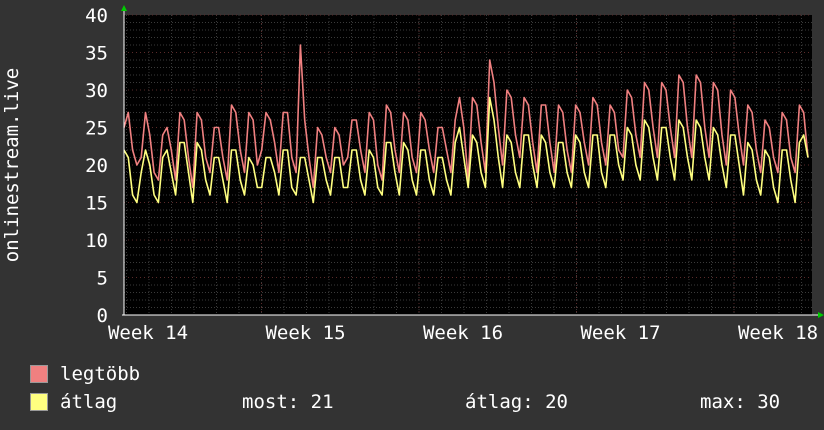  I want to click on y-axis-label: onlinestream.live, so click(12, 165).